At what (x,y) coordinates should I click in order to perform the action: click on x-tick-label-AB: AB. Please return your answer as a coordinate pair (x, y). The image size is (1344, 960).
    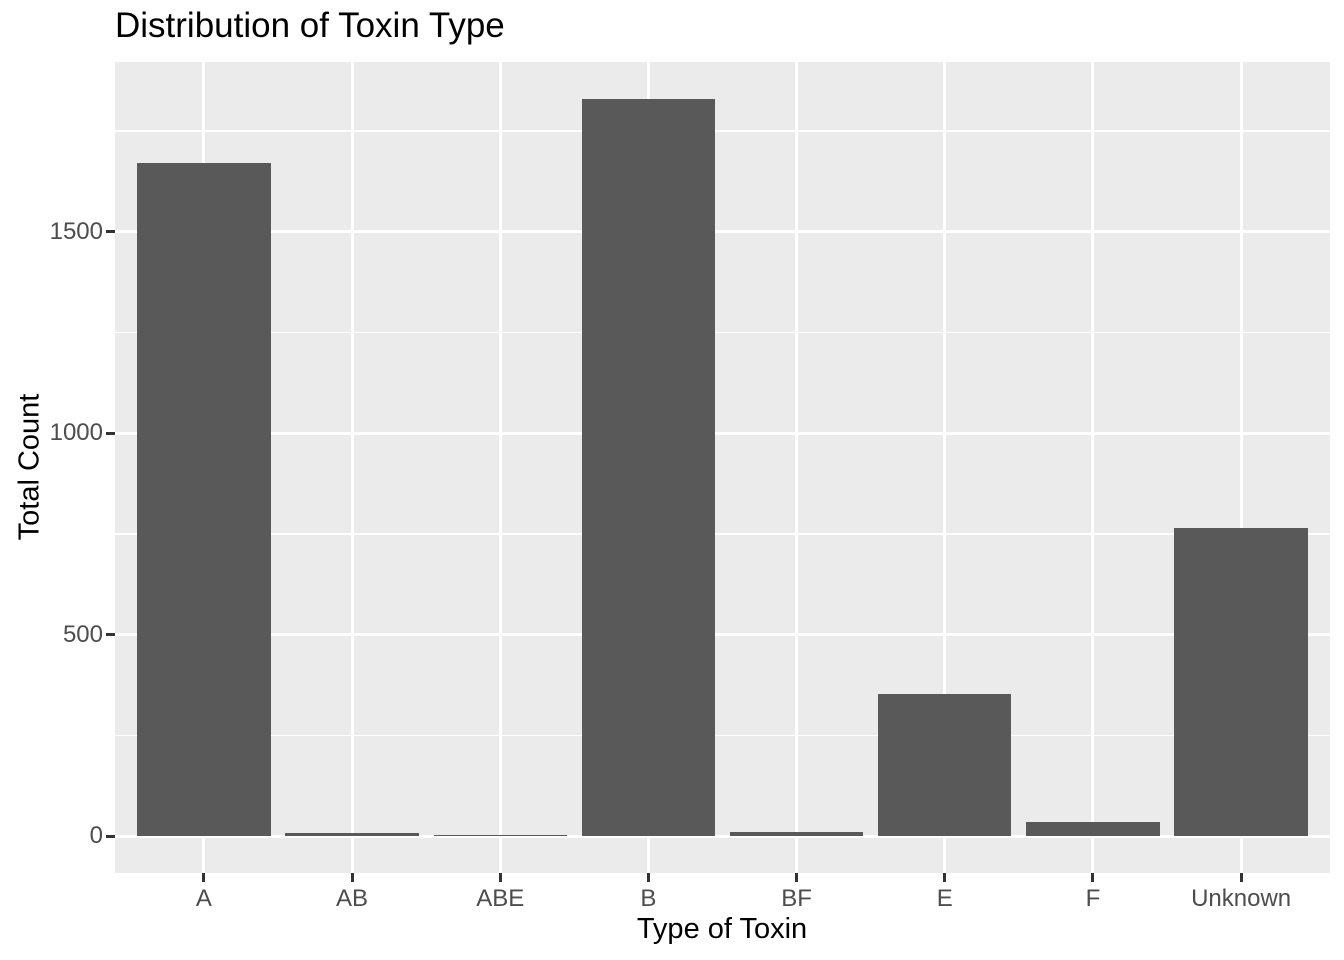
    Looking at the image, I should click on (352, 898).